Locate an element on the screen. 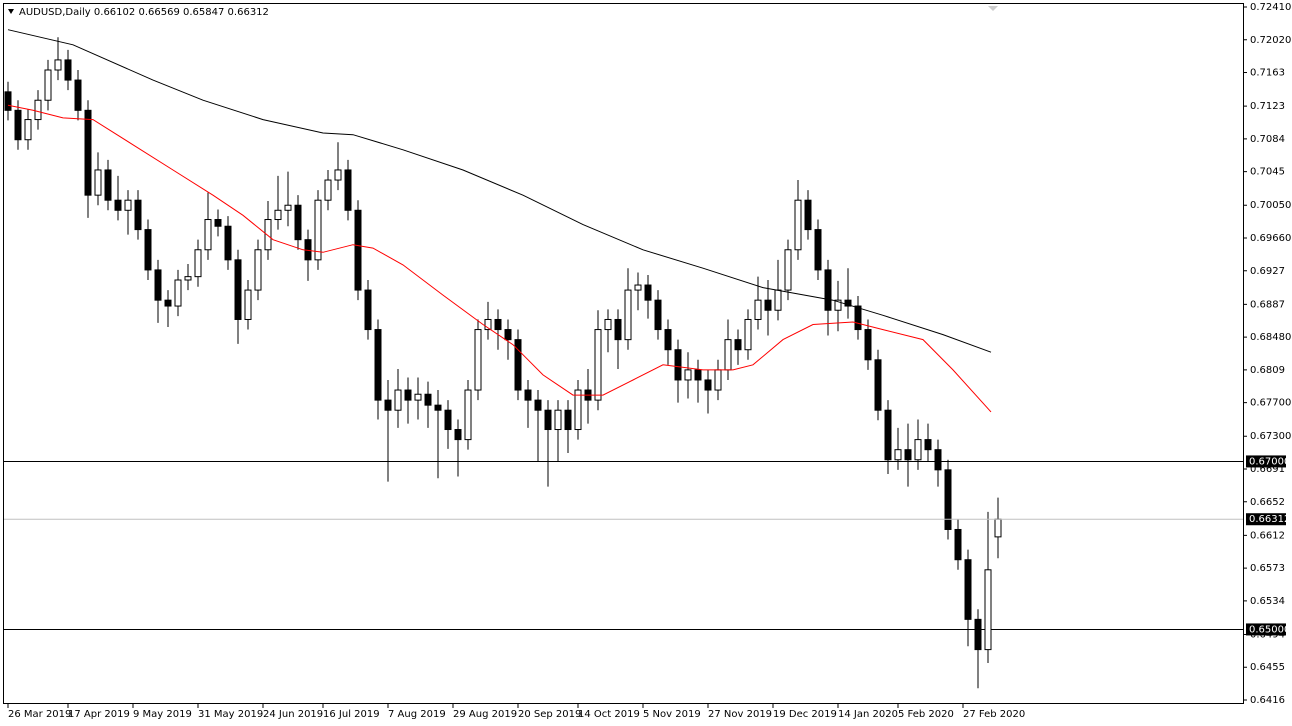  level-label: 0.65000 is located at coordinates (1269, 629).